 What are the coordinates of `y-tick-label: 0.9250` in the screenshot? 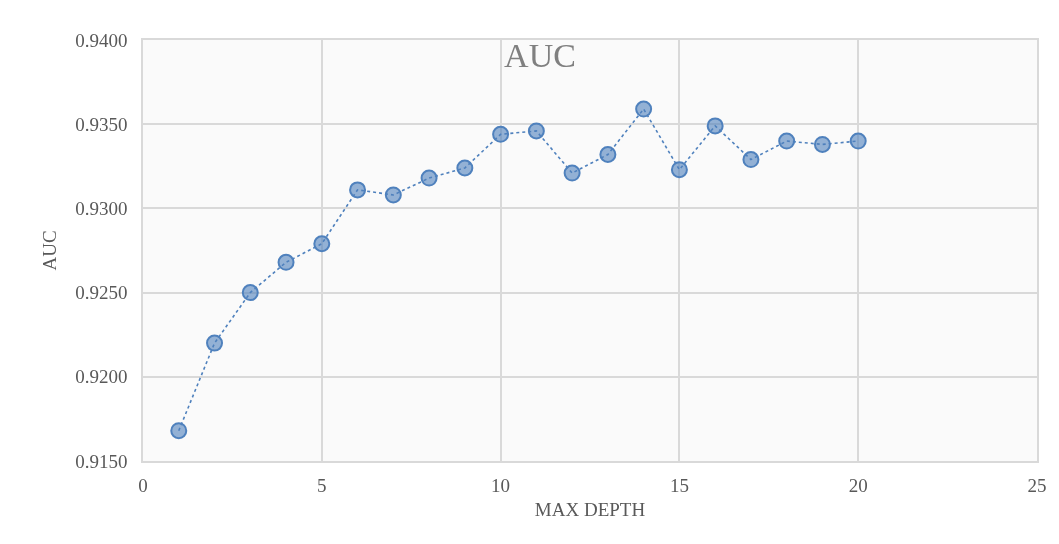 It's located at (101, 293).